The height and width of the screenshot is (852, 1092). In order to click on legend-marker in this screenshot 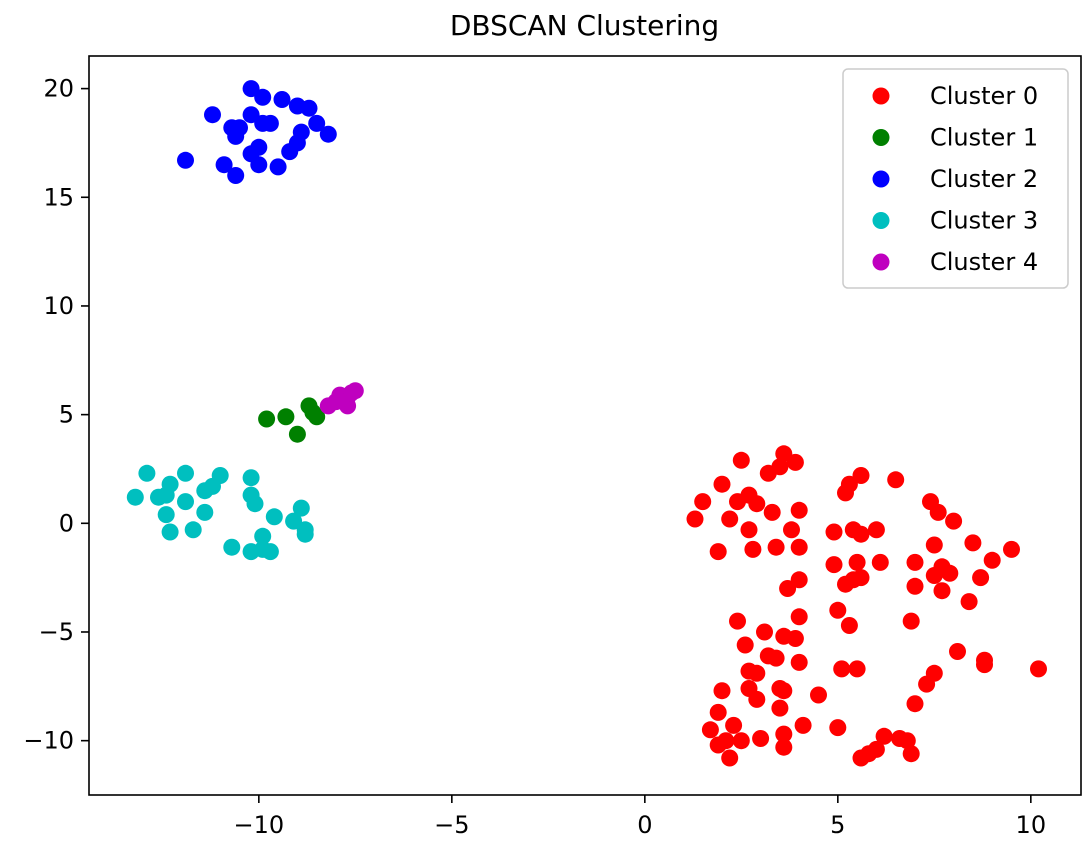, I will do `click(881, 96)`.